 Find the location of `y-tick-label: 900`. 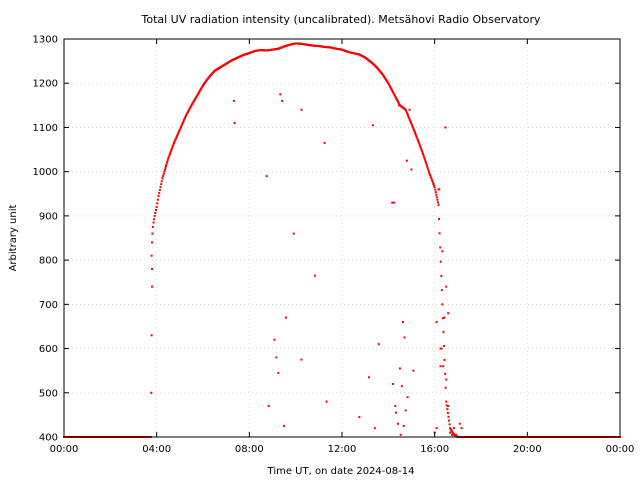

y-tick-label: 900 is located at coordinates (48, 216).